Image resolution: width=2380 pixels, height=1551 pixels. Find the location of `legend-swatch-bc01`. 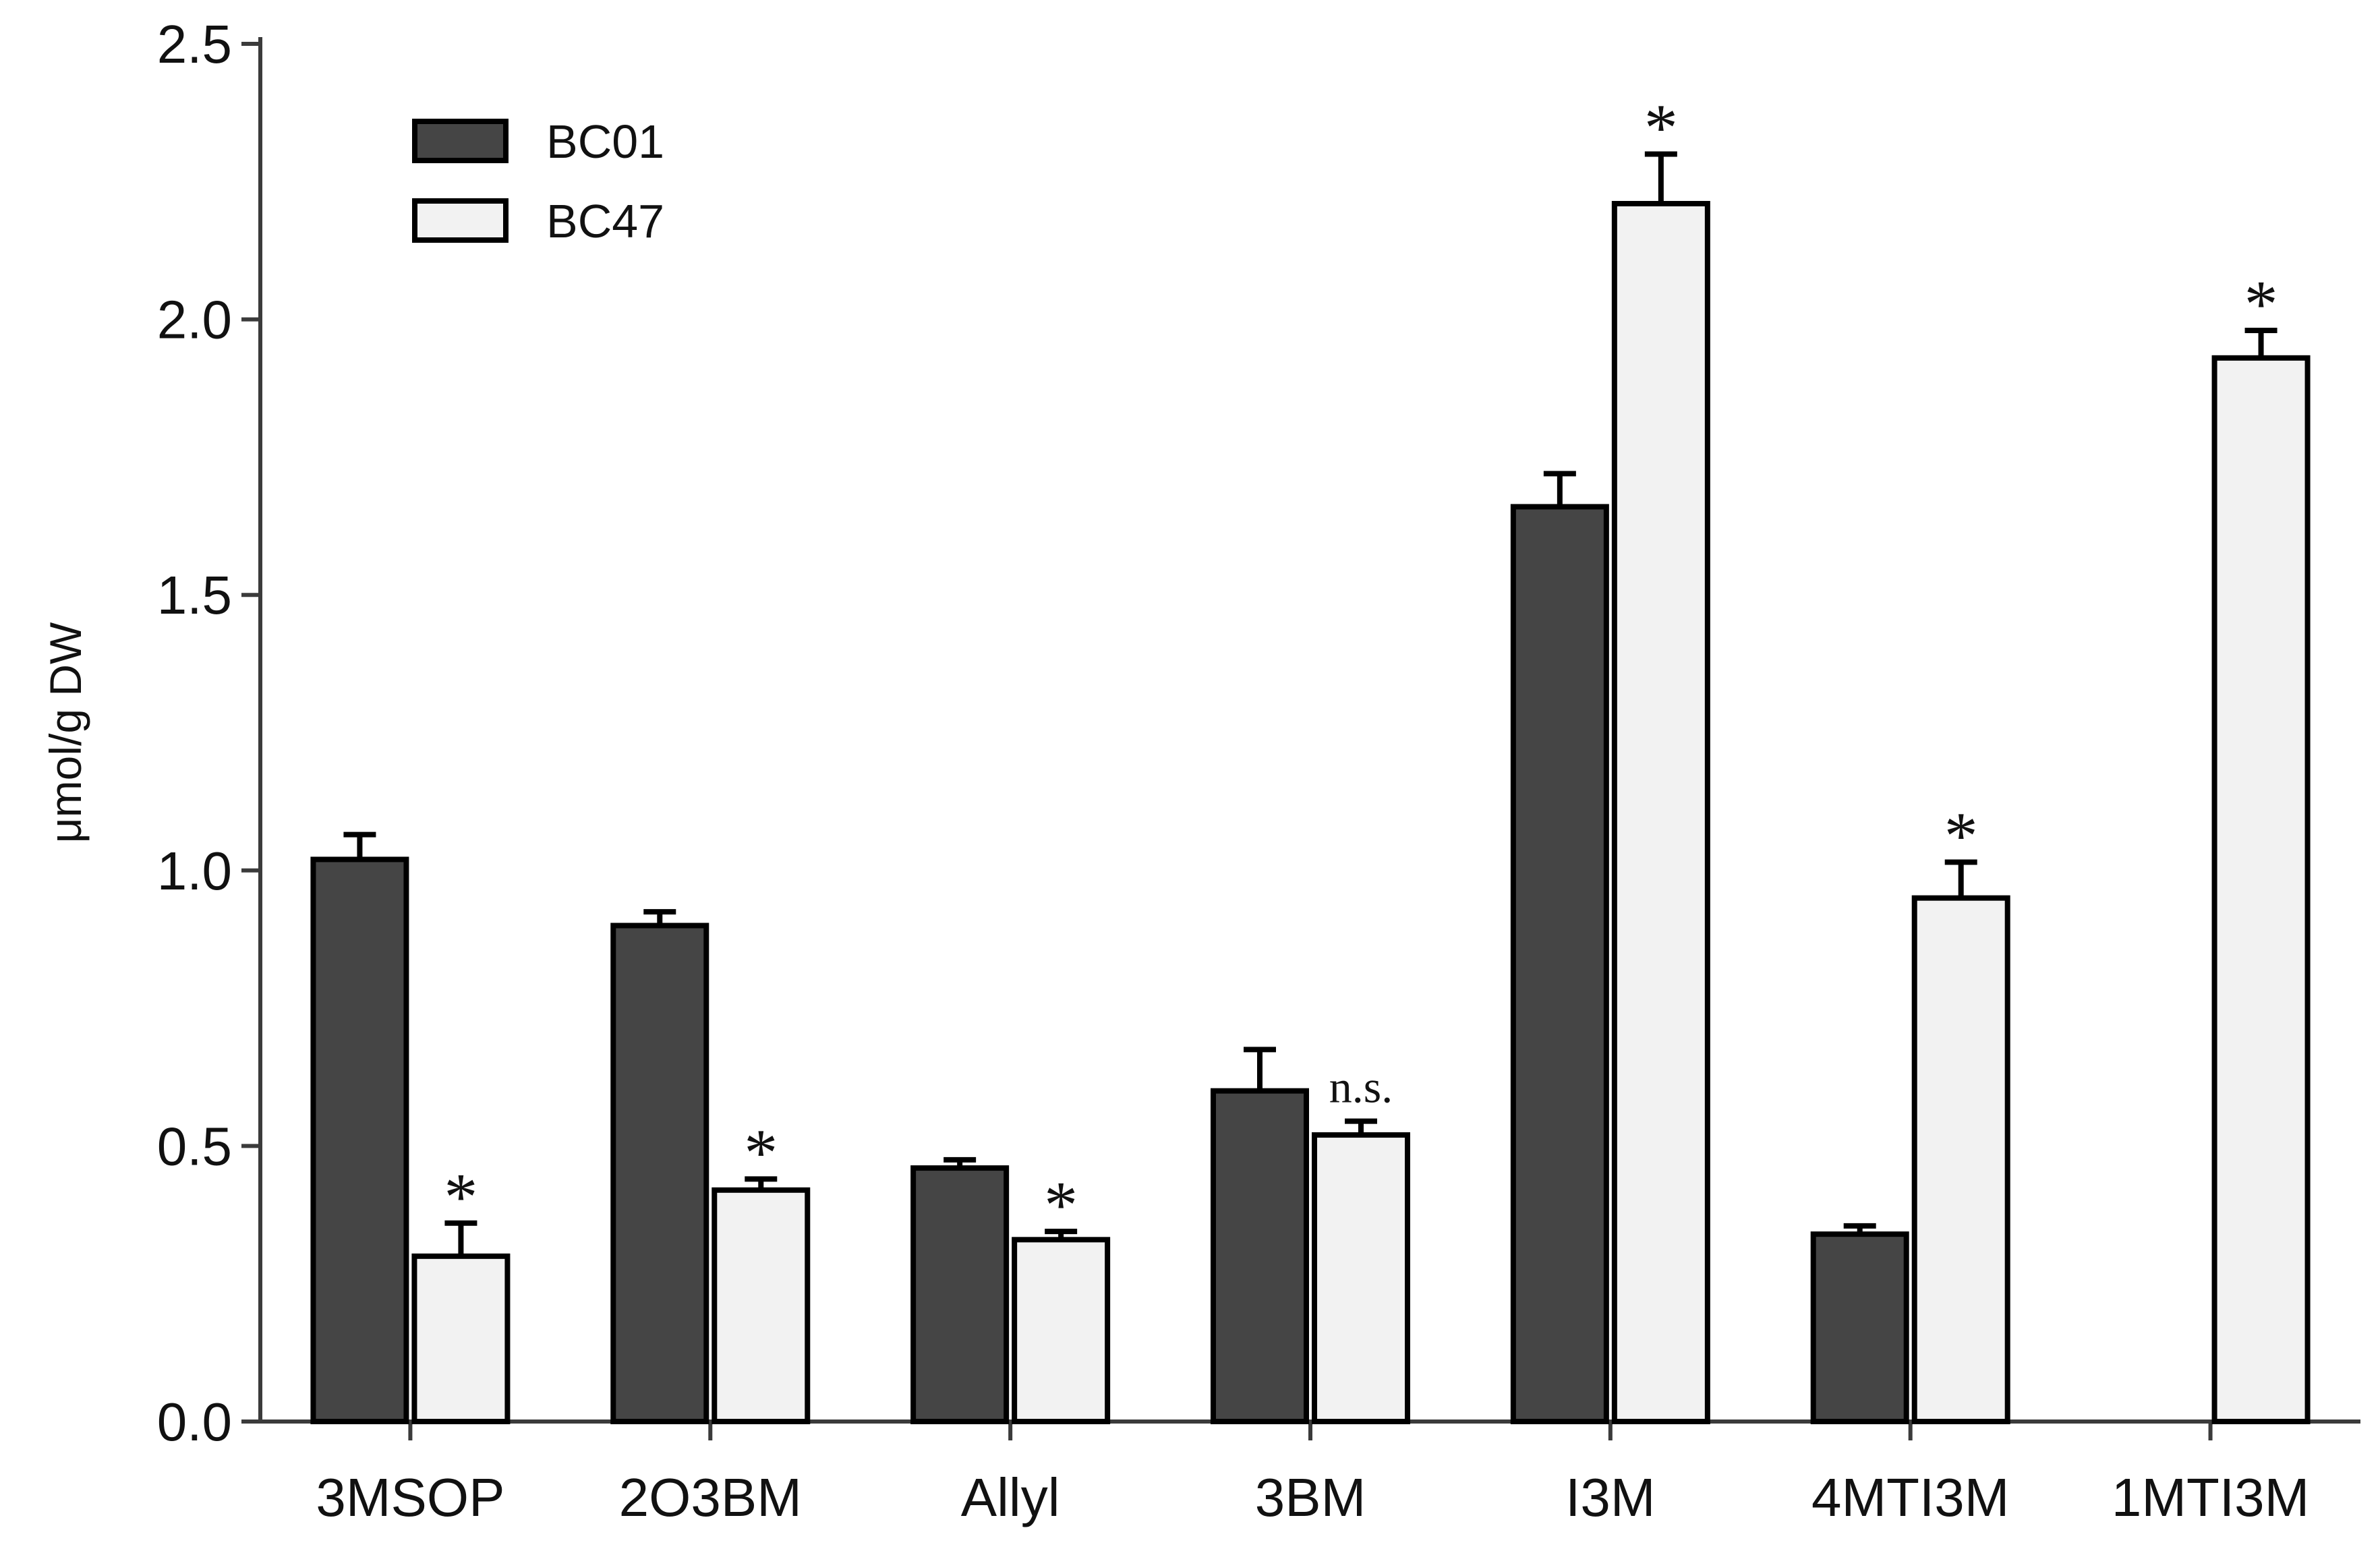

legend-swatch-bc01 is located at coordinates (460, 141).